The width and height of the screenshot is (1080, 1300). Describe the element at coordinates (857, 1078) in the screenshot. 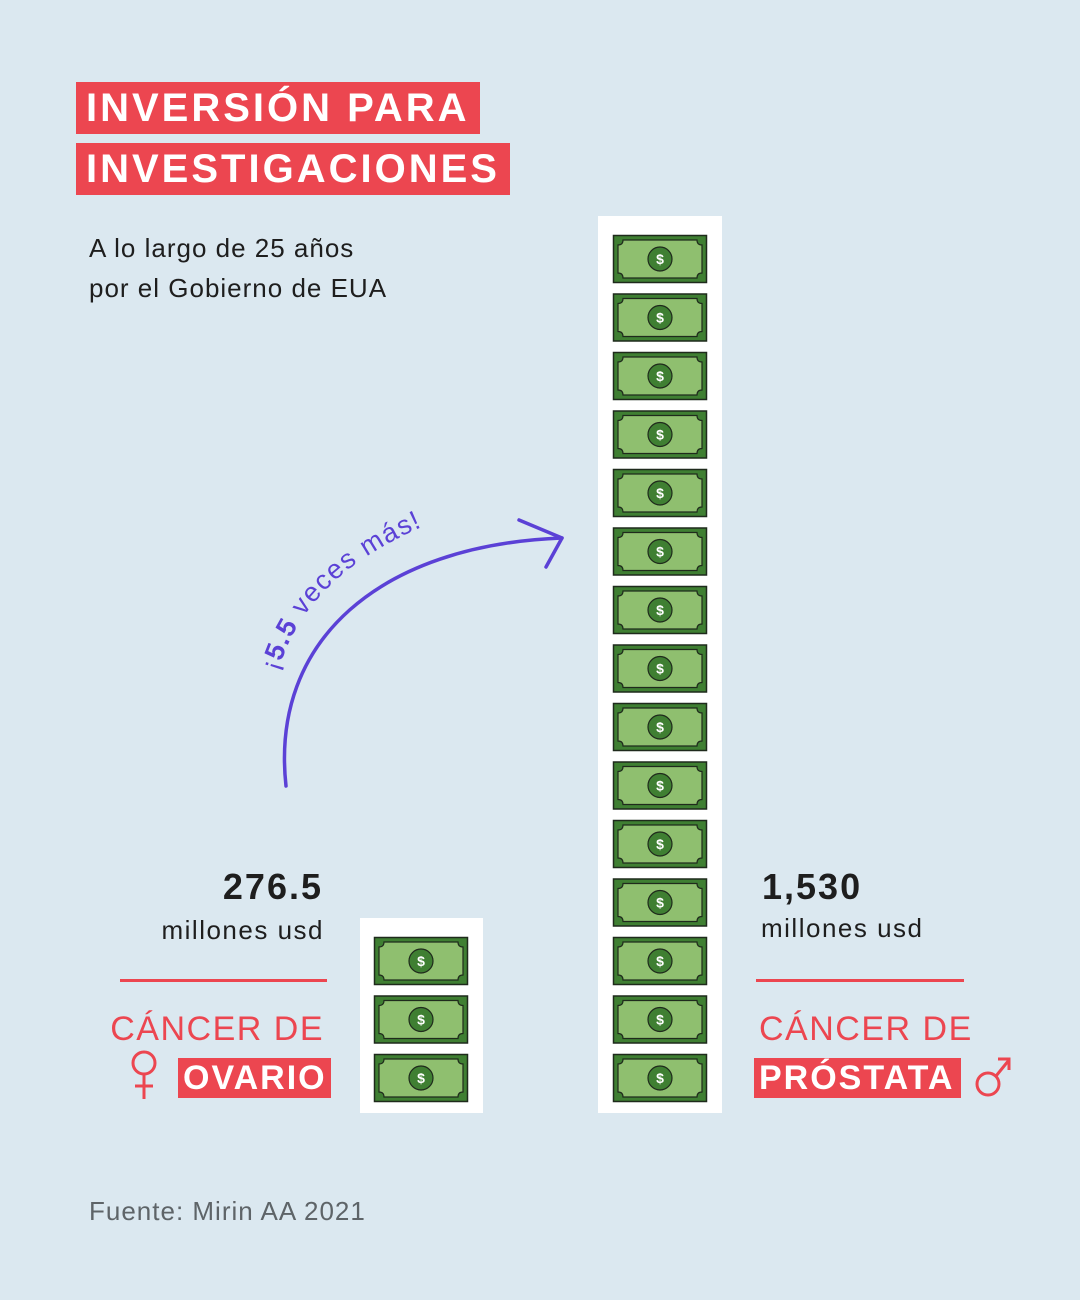

I see `category-label-prostata: PRÓSTATA` at that location.